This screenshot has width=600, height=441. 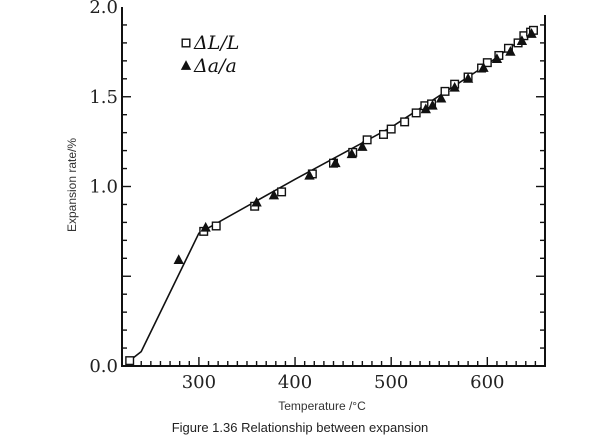 I want to click on y-tick-label: 1.0, so click(x=103, y=187).